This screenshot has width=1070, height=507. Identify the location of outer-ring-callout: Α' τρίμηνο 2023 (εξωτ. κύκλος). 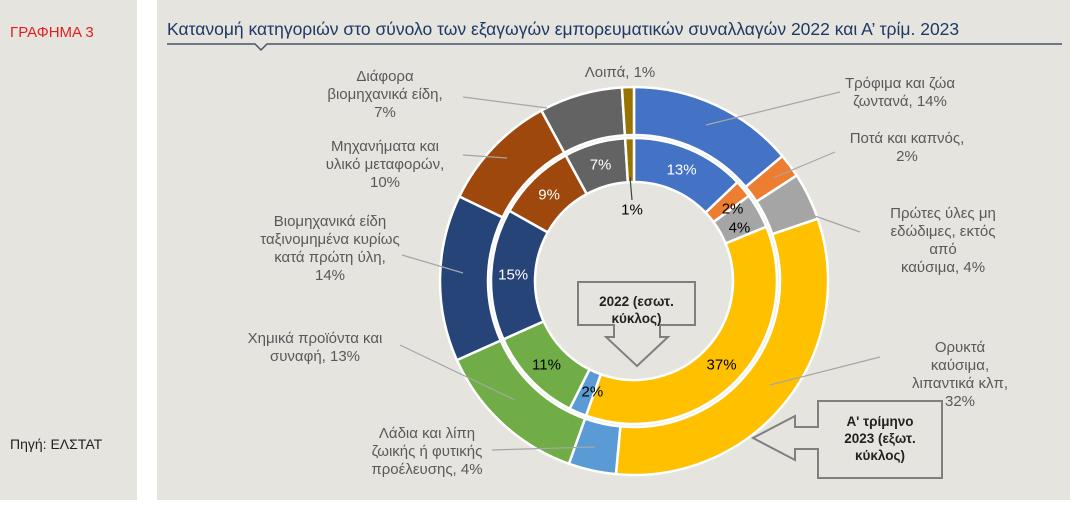
(880, 438).